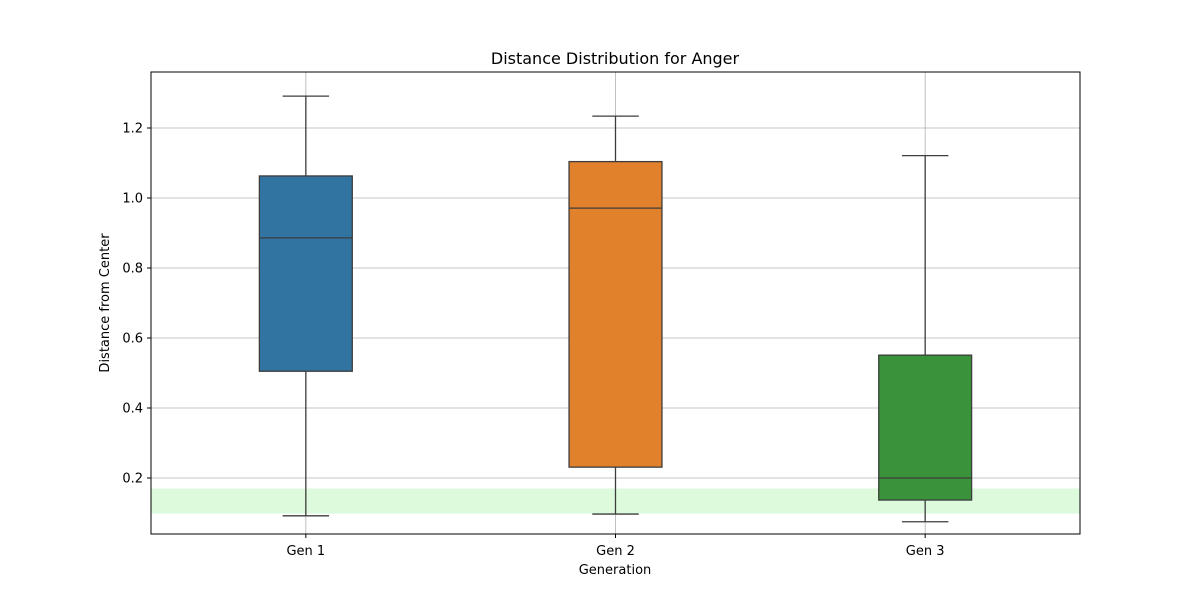  What do you see at coordinates (615, 58) in the screenshot?
I see `chart-title: Distance Distribution for Anger` at bounding box center [615, 58].